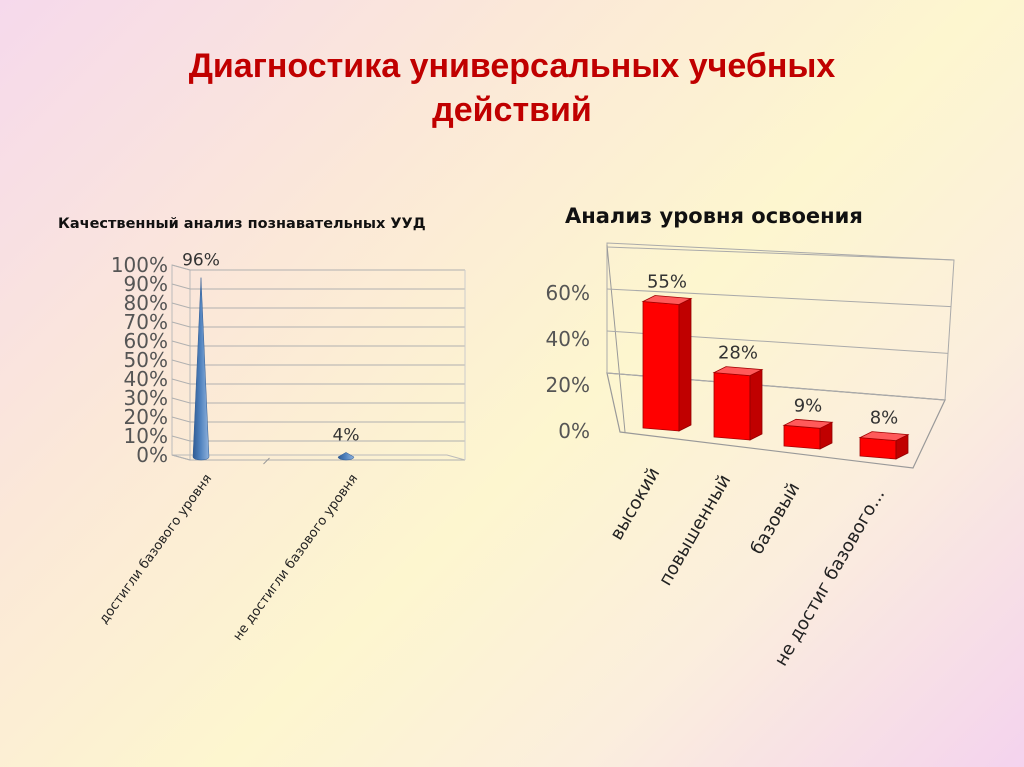 The width and height of the screenshot is (1024, 767). I want to click on category-label: базовый, so click(776, 518).